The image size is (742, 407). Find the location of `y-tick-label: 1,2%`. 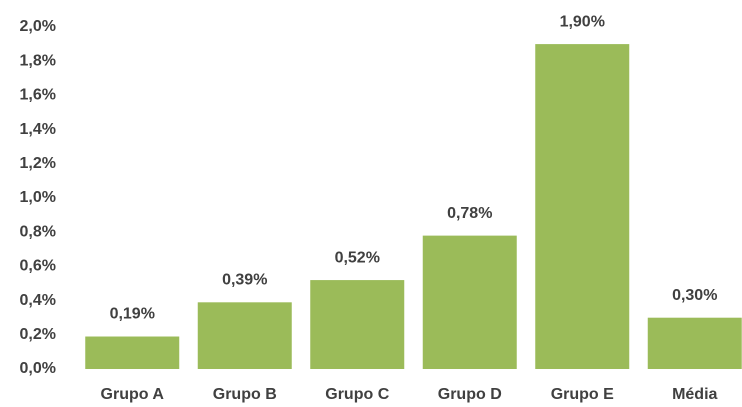

y-tick-label: 1,2% is located at coordinates (38, 163).